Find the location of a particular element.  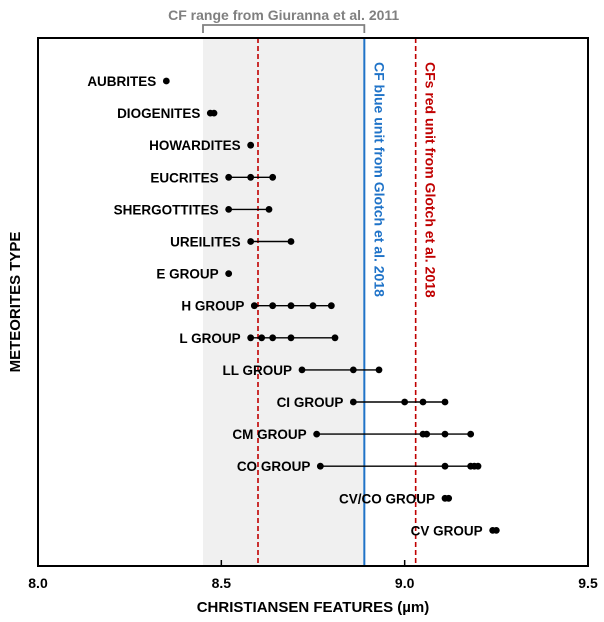

category-label: CO GROUP is located at coordinates (274, 466).